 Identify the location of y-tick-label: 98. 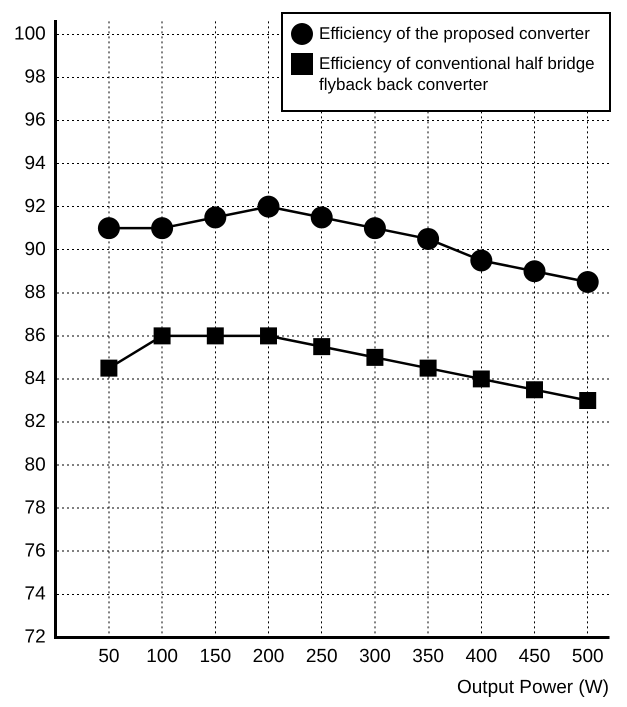
(35, 77).